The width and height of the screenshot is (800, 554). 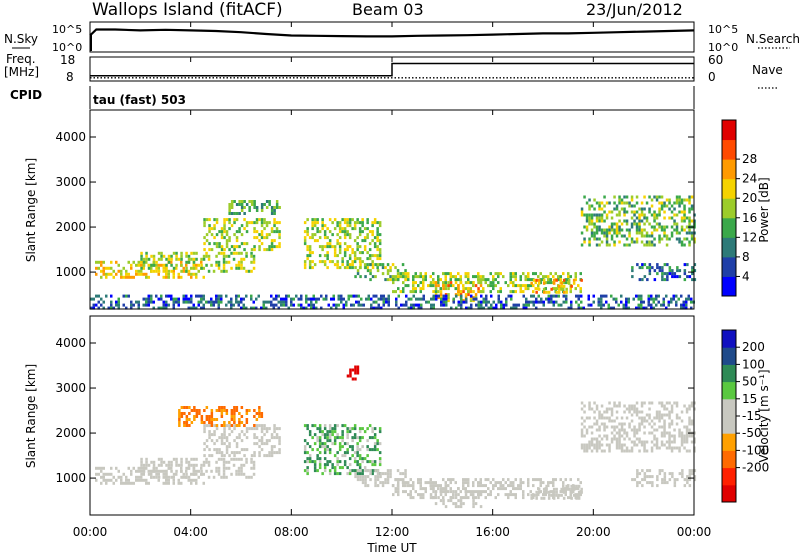 What do you see at coordinates (70, 227) in the screenshot?
I see `y-tick-label: 2000` at bounding box center [70, 227].